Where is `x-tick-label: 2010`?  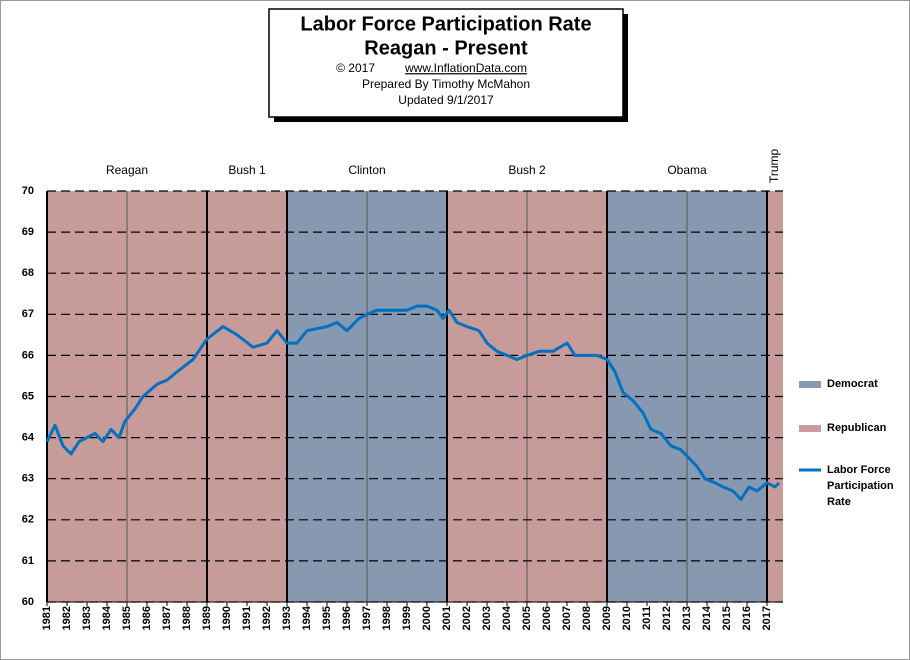 x-tick-label: 2010 is located at coordinates (627, 618).